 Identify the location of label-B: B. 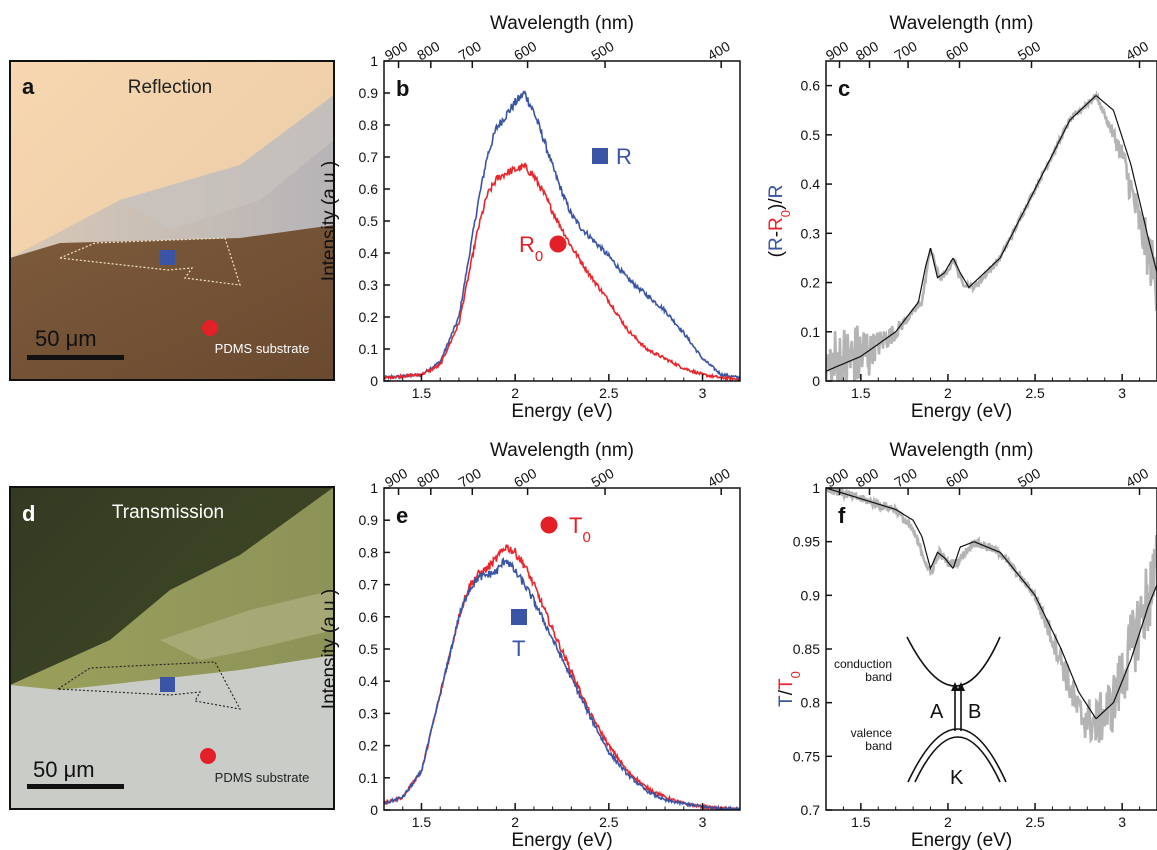
(974, 712).